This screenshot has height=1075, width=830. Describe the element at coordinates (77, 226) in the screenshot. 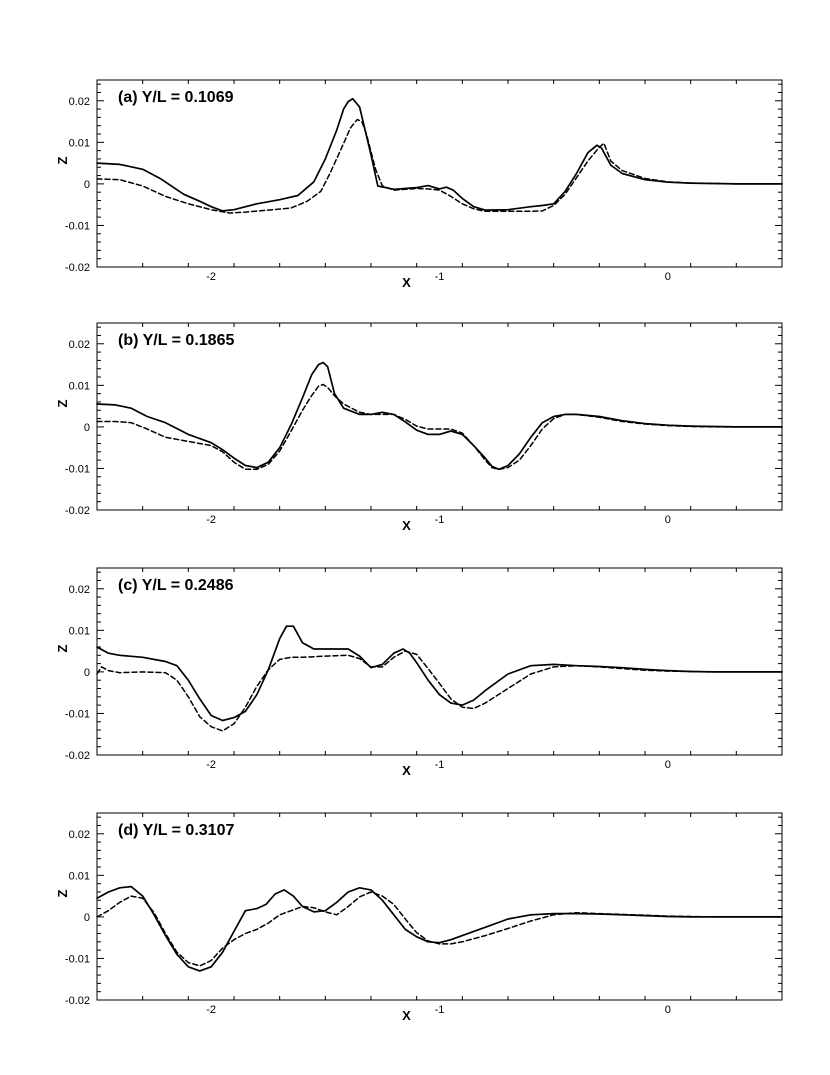

I see `y-tick-label-a: -0.01` at that location.